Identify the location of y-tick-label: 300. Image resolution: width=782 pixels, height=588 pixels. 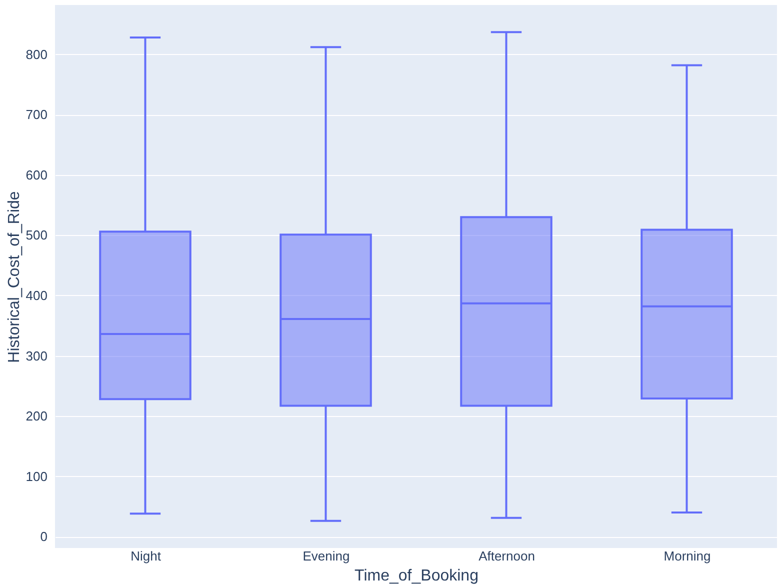
(37, 356).